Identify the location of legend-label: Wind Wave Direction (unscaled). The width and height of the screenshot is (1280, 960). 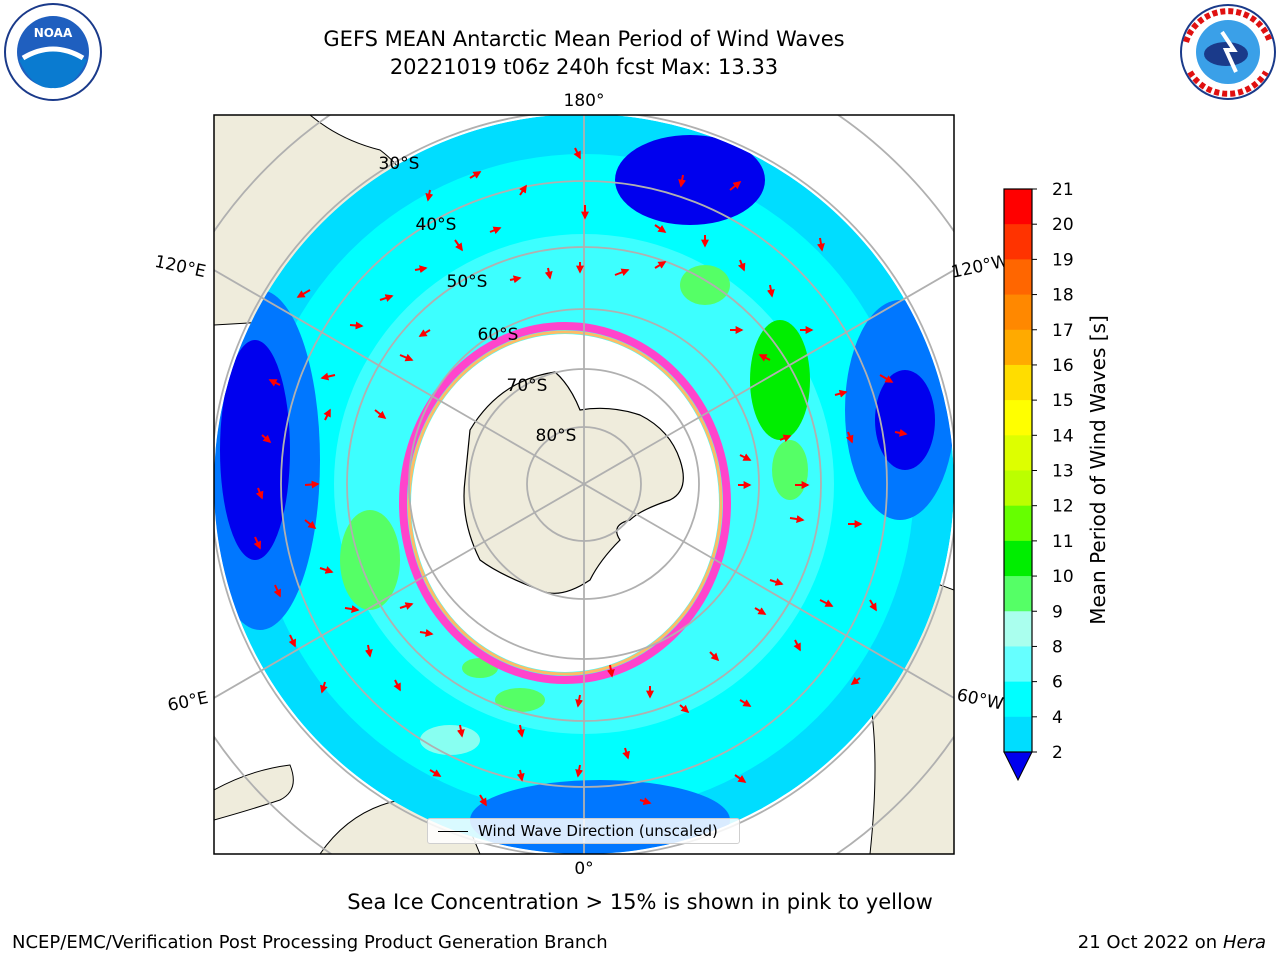
(598, 831).